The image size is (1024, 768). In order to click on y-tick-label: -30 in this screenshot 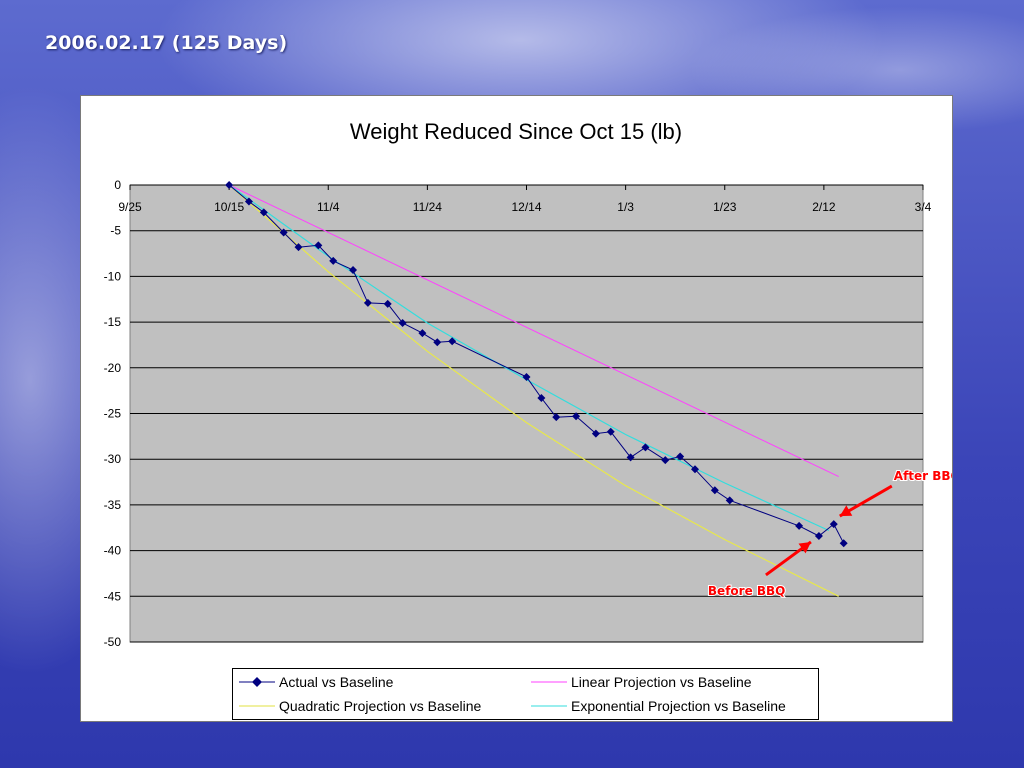, I will do `click(113, 459)`.